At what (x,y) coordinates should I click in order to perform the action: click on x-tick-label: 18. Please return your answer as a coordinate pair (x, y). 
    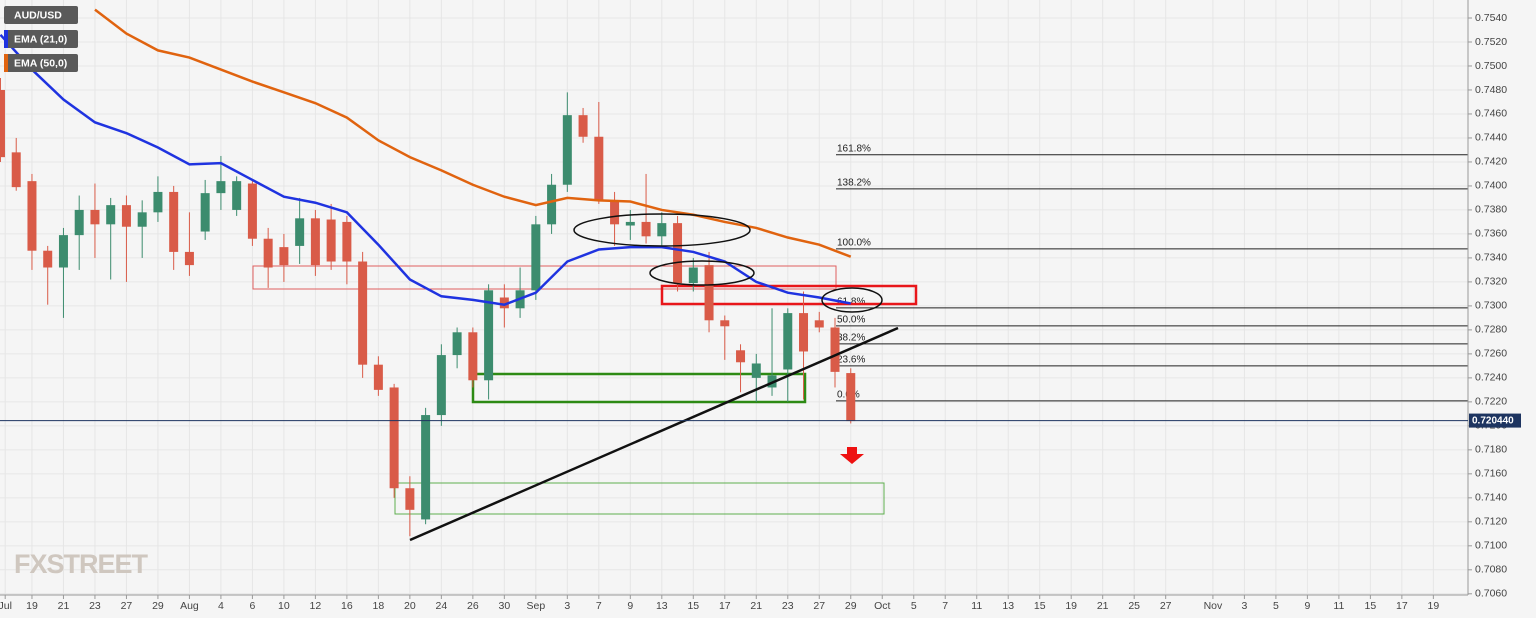
    Looking at the image, I should click on (379, 606).